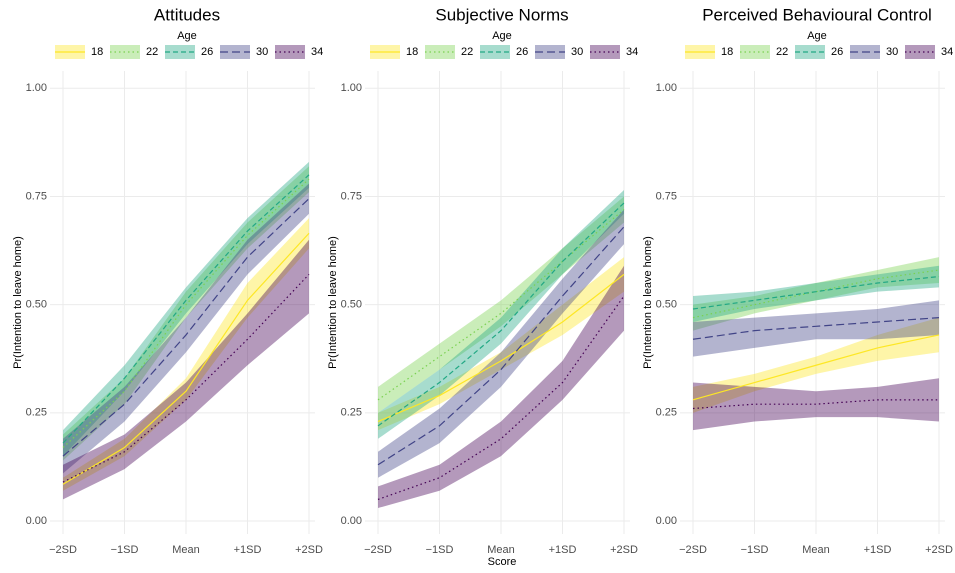 This screenshot has width=955, height=573. I want to click on panel-title: Attitudes, so click(187, 14).